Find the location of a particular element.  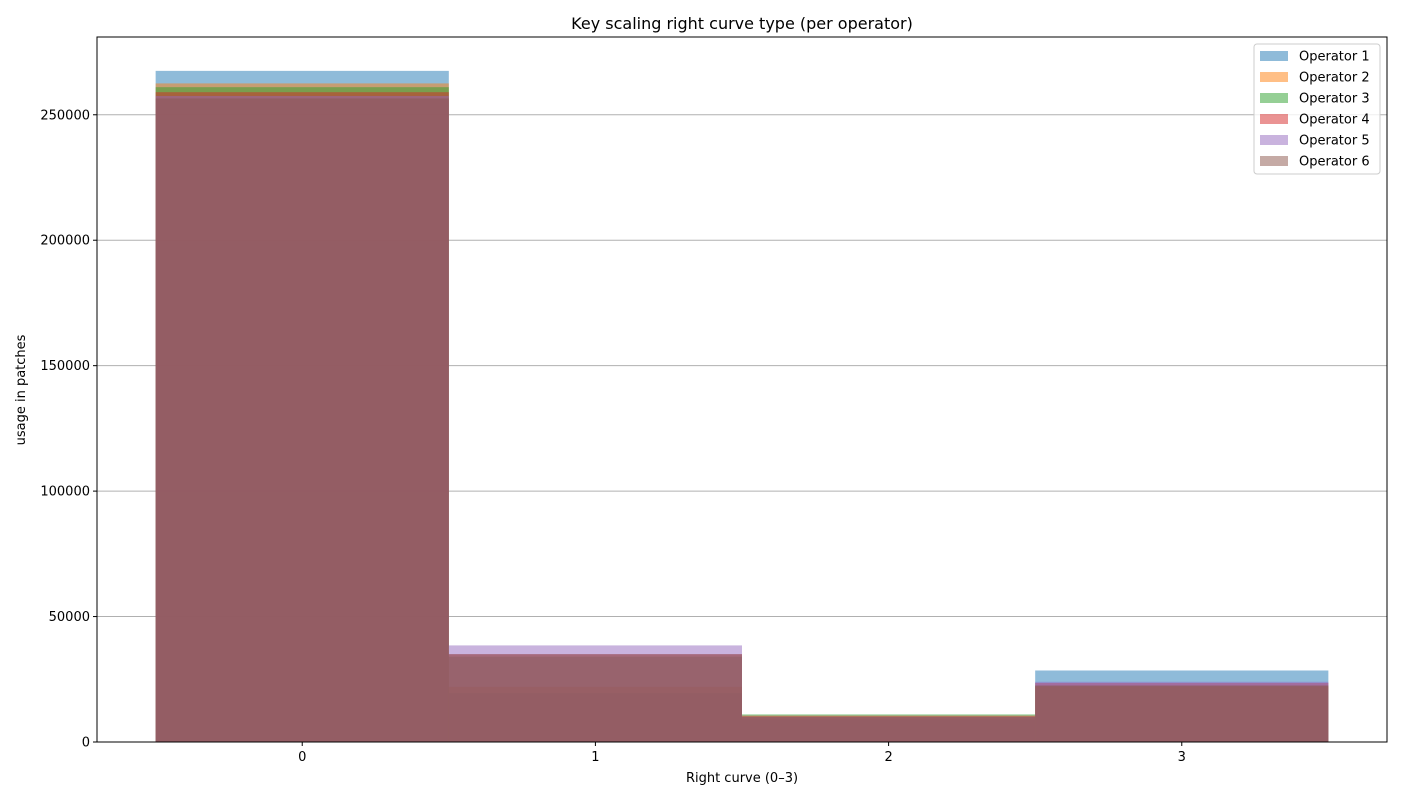

legend-label: Operator 6 is located at coordinates (1334, 162).